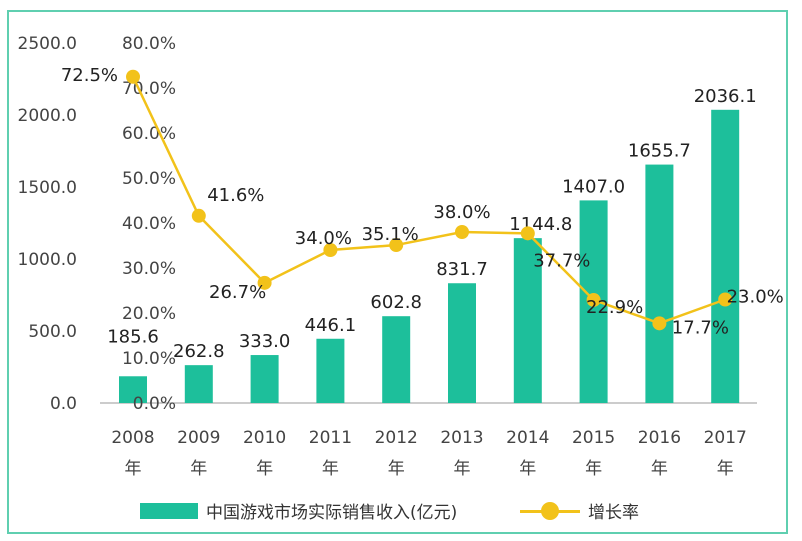  I want to click on growth-value-label: 34.0%, so click(323, 238).